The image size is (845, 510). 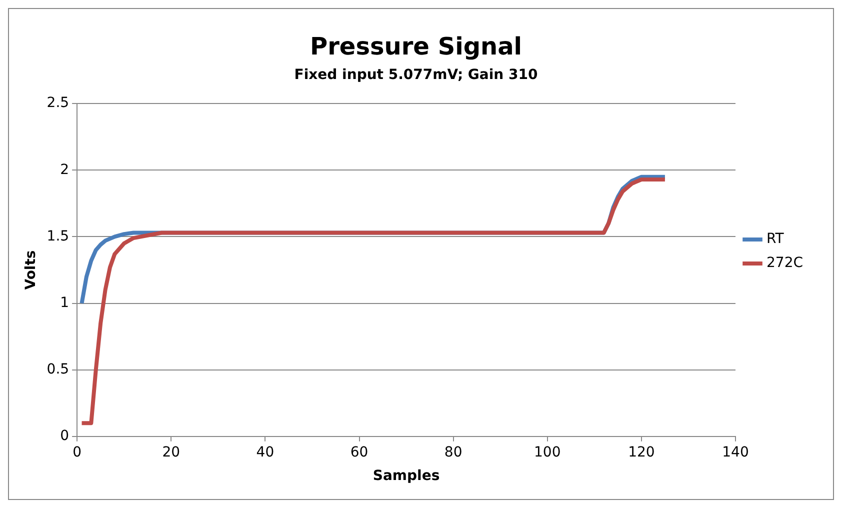 What do you see at coordinates (65, 170) in the screenshot?
I see `y-tick-label: 2` at bounding box center [65, 170].